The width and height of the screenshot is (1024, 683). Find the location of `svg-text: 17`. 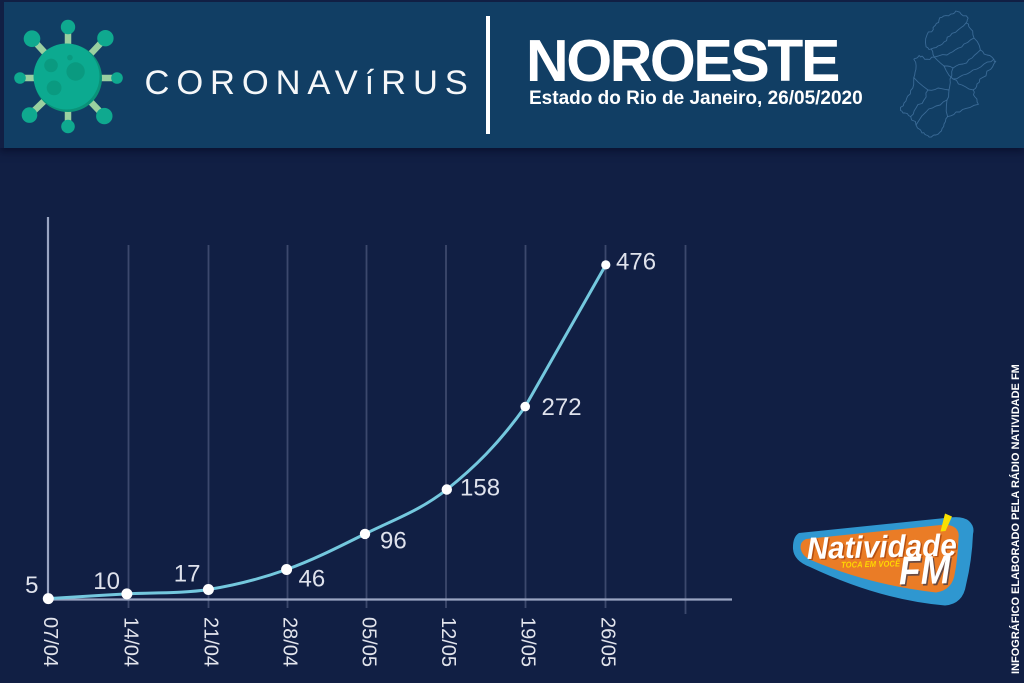

svg-text: 17 is located at coordinates (187, 574).